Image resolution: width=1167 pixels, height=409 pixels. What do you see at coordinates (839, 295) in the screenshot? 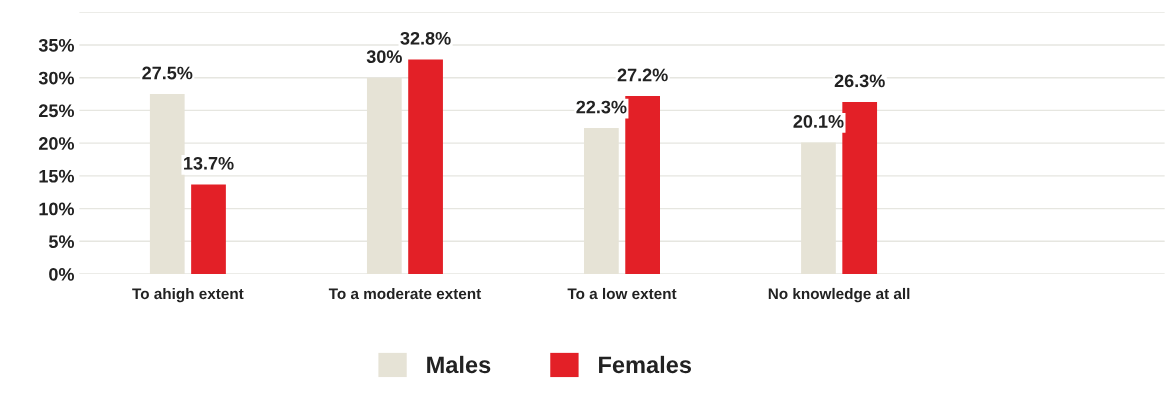
I see `x-tick-label: No knowledge at all` at bounding box center [839, 295].